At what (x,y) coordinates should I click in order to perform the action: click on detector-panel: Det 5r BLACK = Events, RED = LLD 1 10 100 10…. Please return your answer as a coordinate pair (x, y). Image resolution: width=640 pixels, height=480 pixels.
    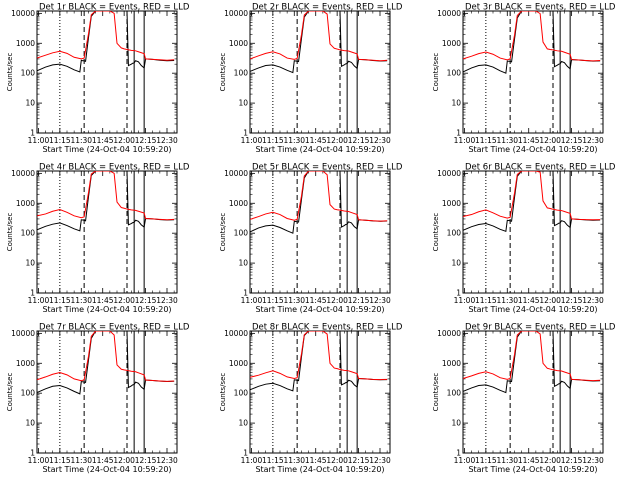
    Looking at the image, I should click on (311, 239).